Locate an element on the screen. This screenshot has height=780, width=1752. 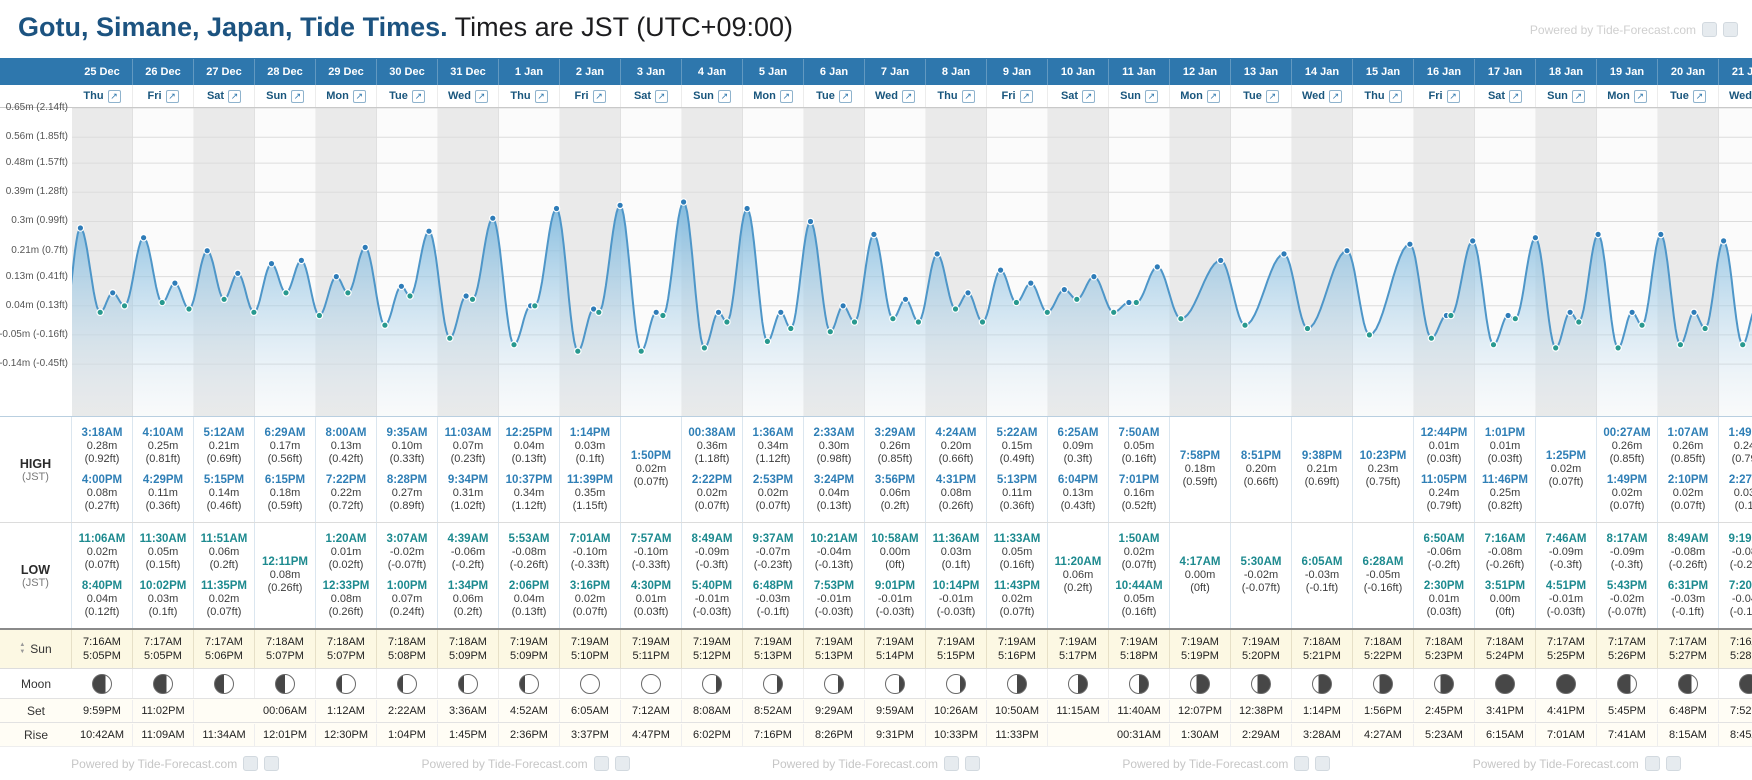
tide-time: 8:00AM is located at coordinates (346, 432).